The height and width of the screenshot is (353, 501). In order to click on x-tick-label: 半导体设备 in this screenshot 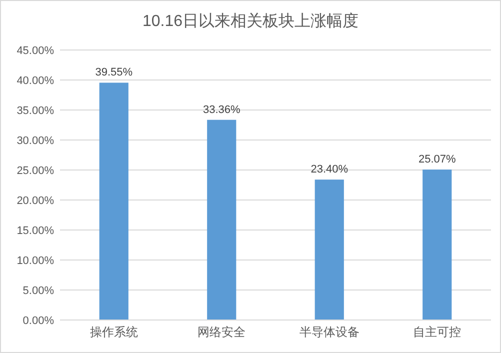, I will do `click(329, 332)`.